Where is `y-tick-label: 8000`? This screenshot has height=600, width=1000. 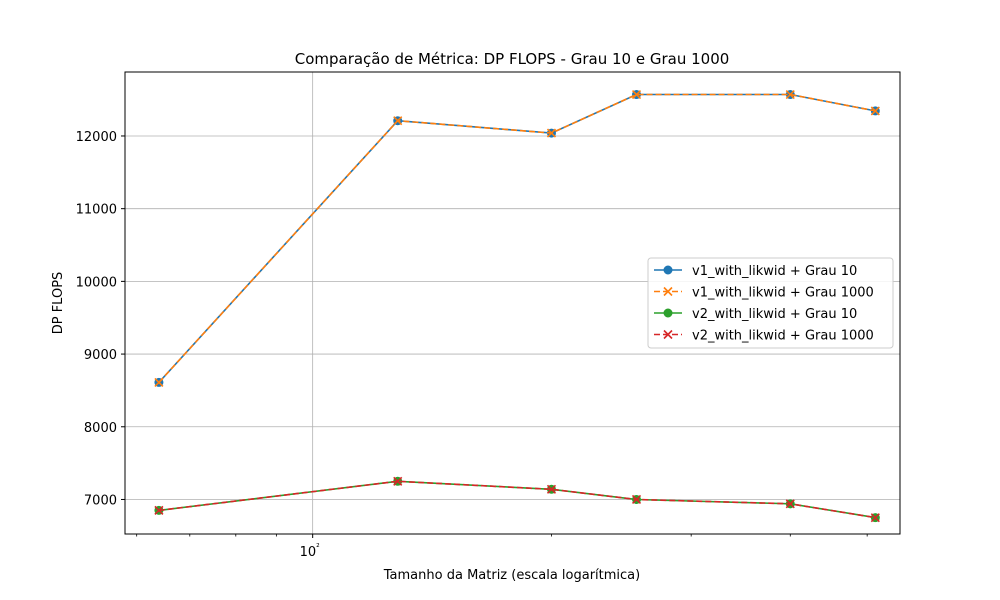 y-tick-label: 8000 is located at coordinates (100, 428).